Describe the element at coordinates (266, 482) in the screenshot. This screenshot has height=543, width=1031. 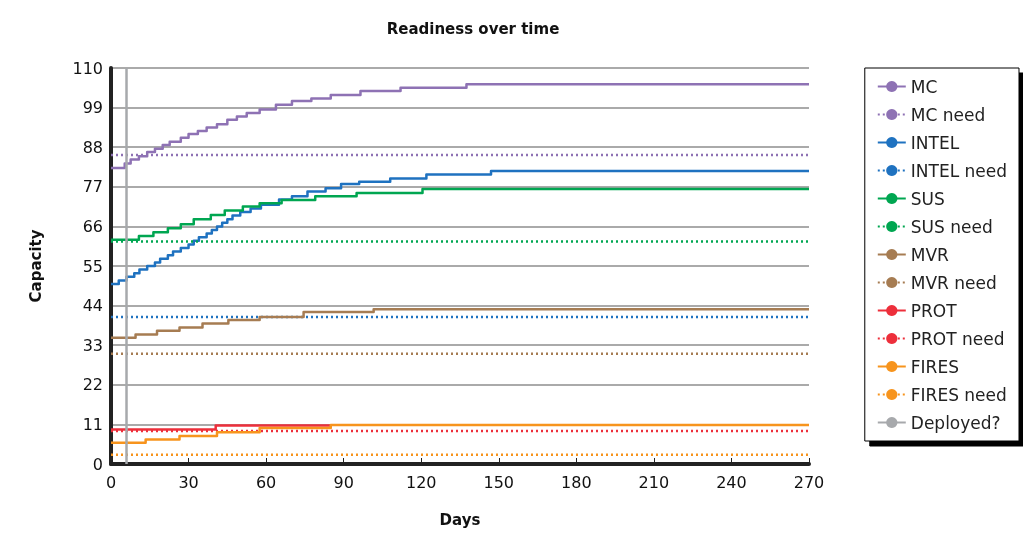
I see `x-tick-label: 60` at that location.